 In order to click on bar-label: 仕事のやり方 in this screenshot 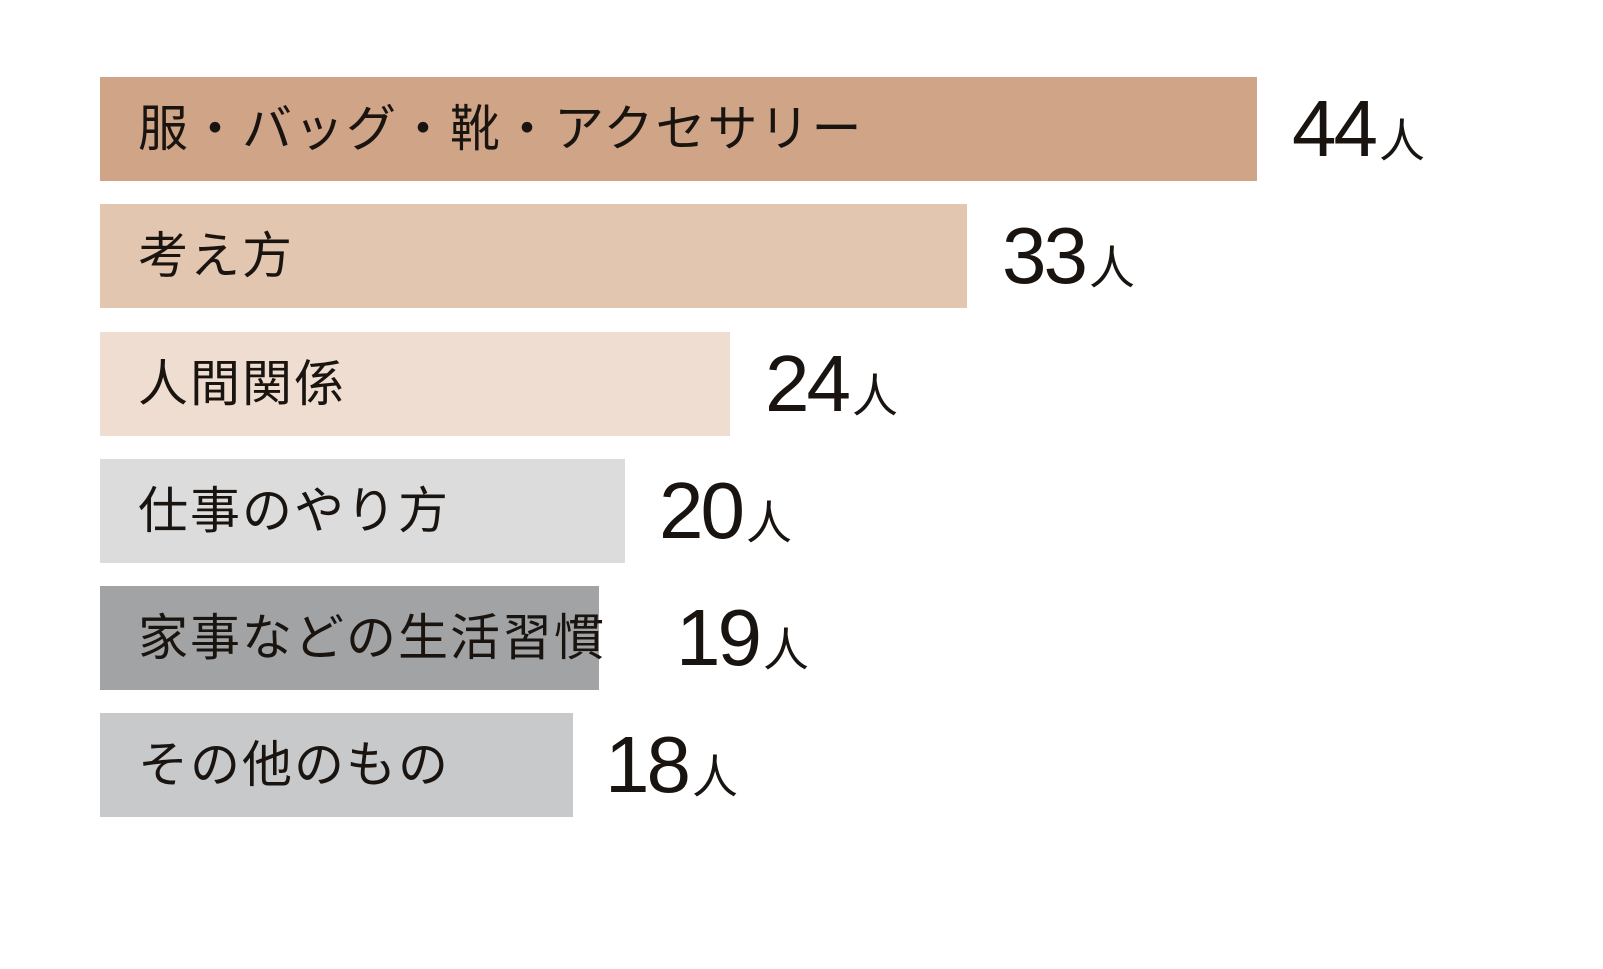, I will do `click(294, 511)`.